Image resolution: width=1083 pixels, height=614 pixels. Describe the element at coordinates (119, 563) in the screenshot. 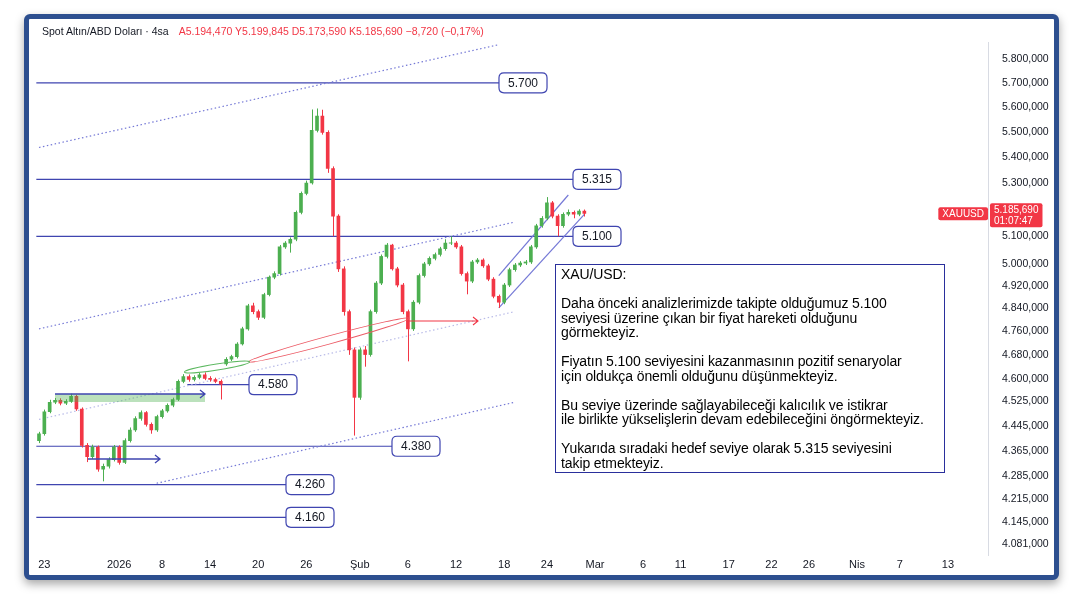

I see `x-tick-label: 2026` at that location.